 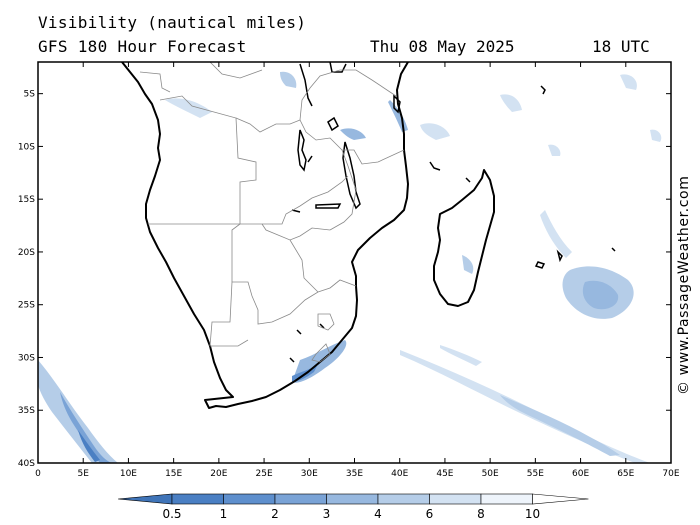 I want to click on colorbar-high-arrow, so click(x=560, y=499).